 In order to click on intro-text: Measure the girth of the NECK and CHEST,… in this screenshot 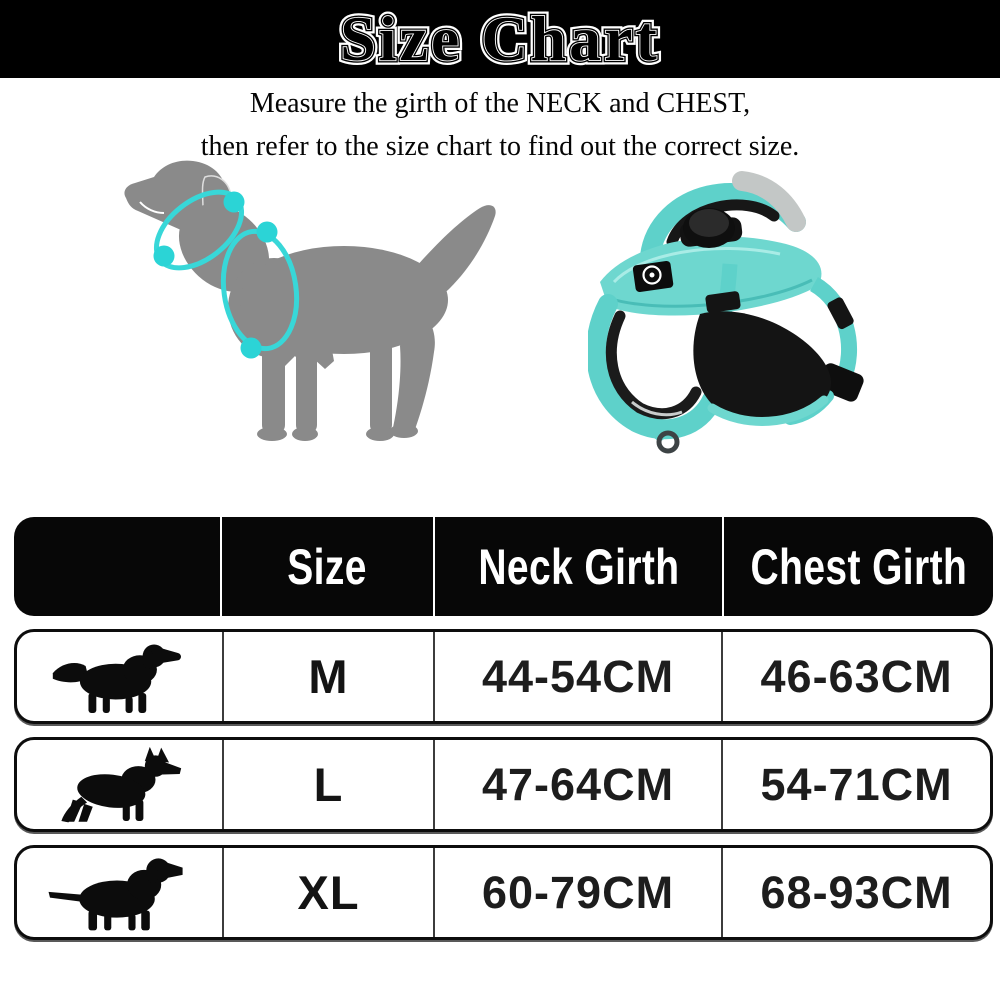, I will do `click(500, 125)`.